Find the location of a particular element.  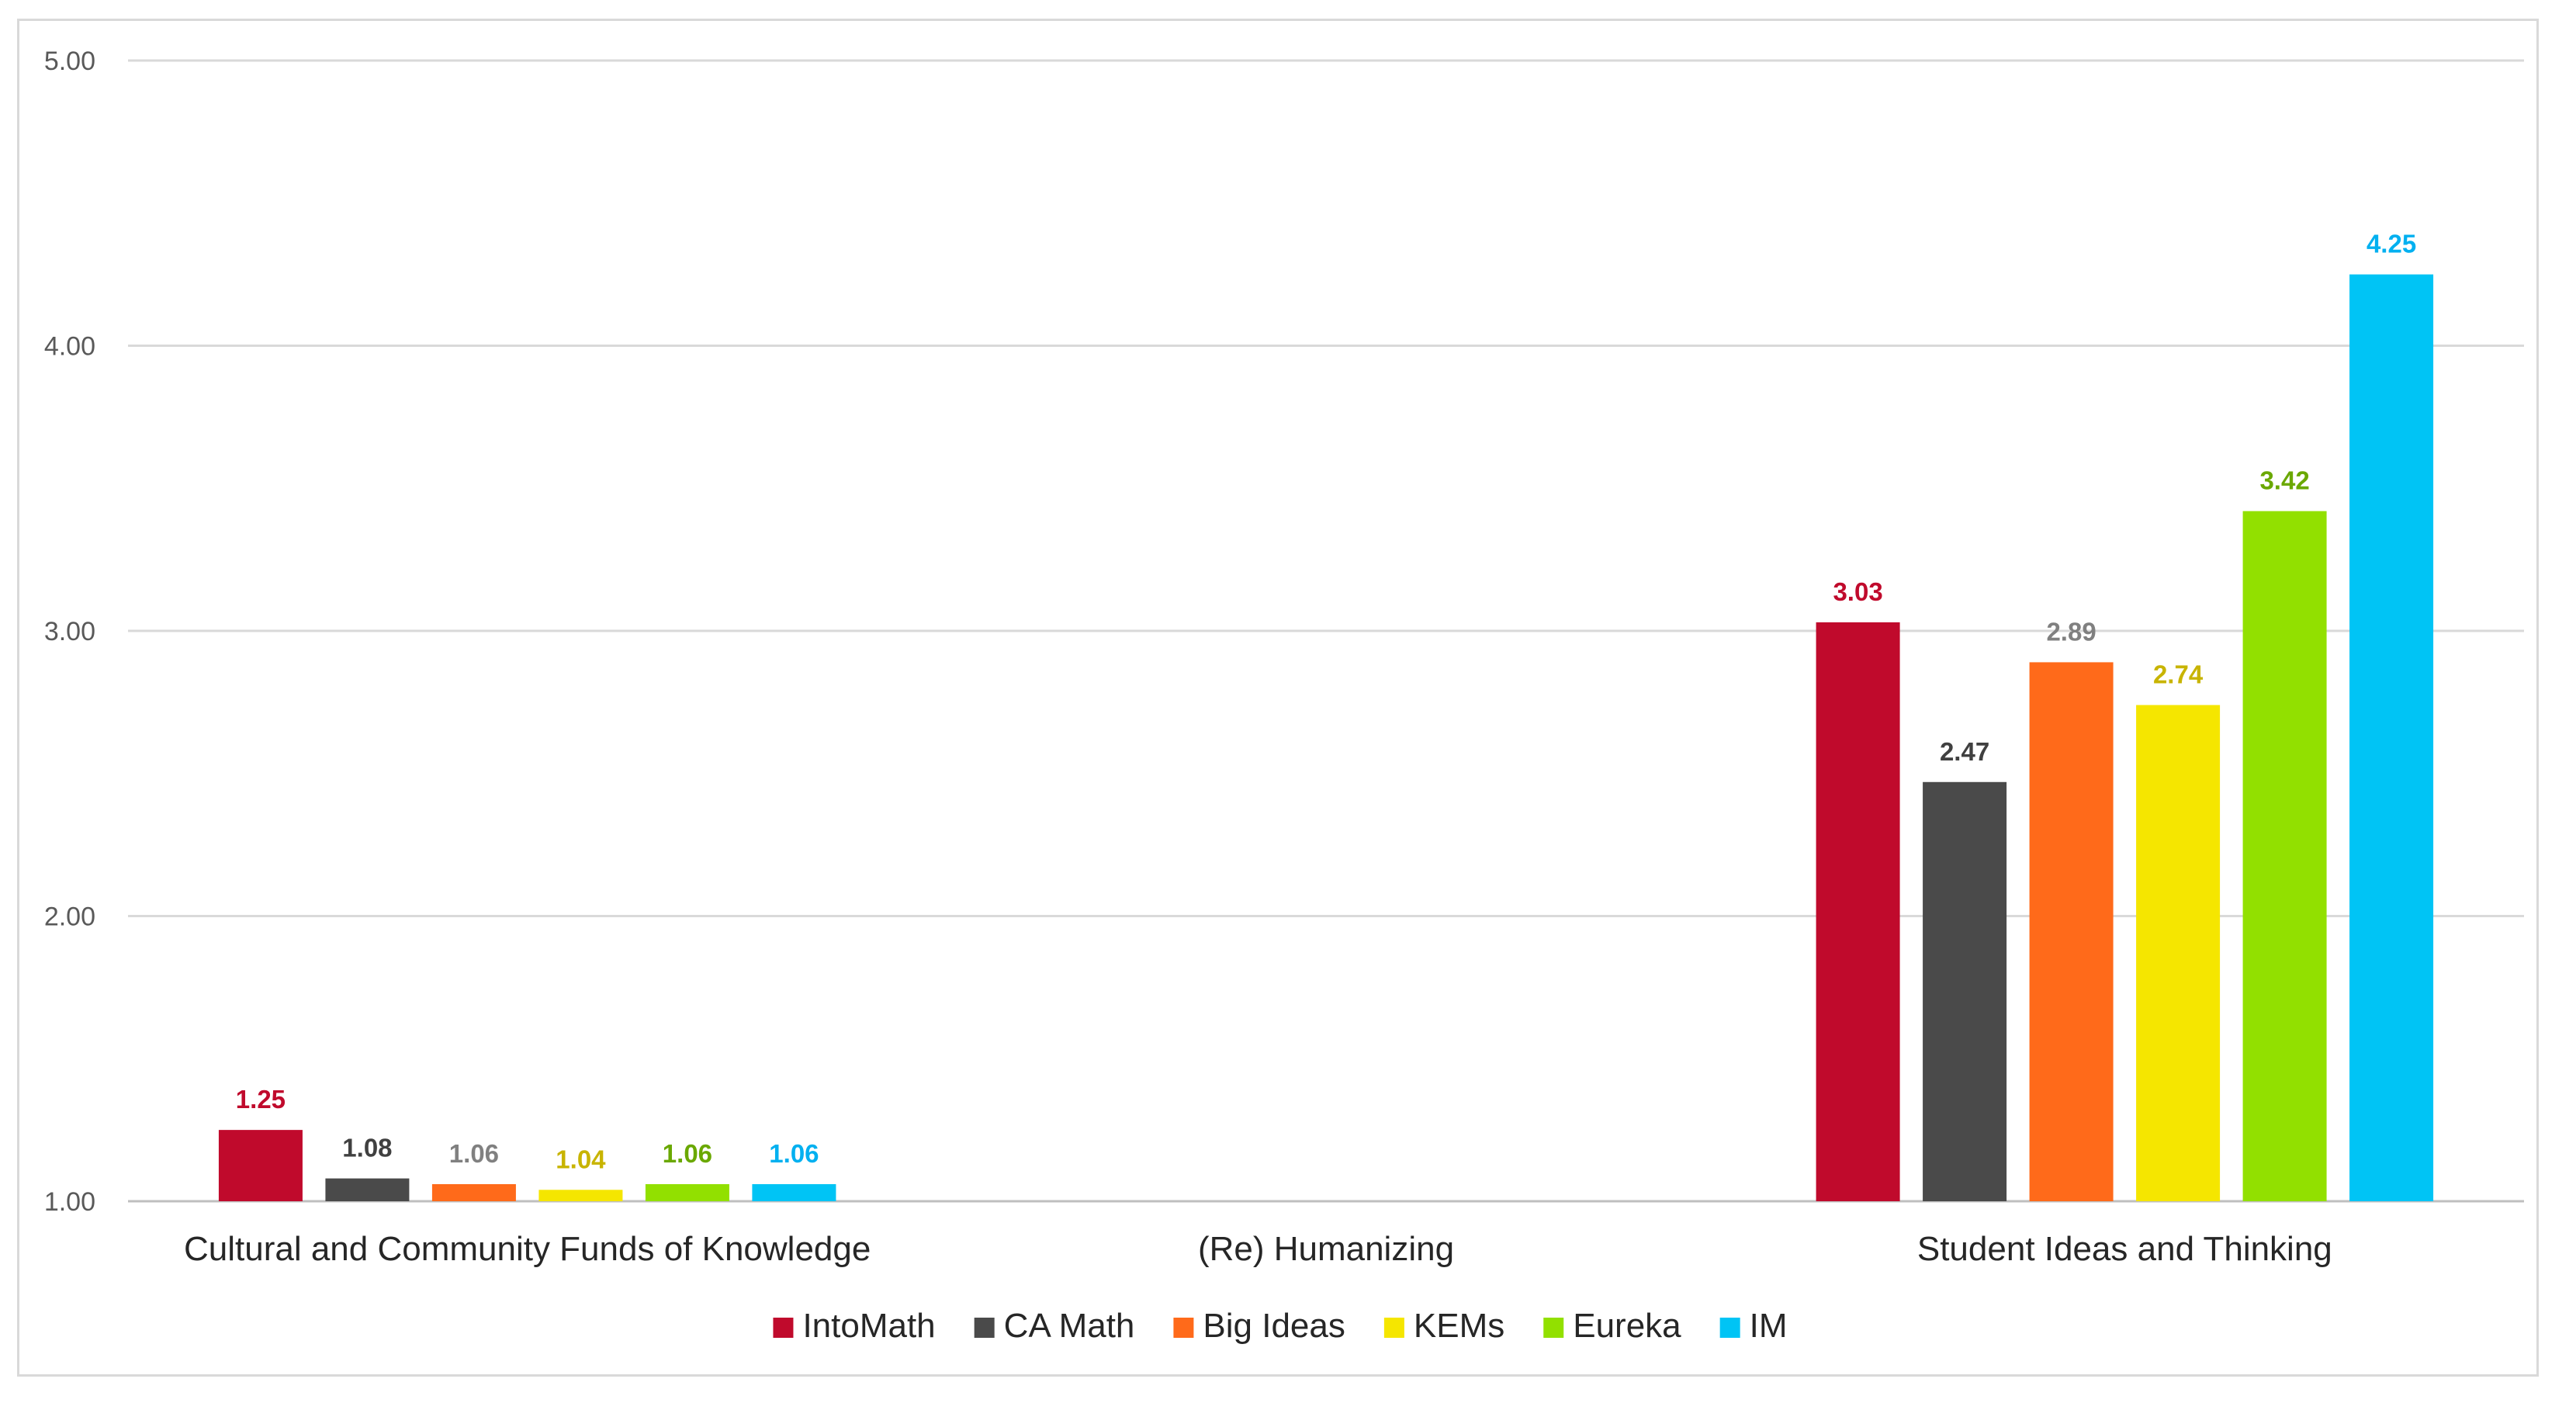

x-tick-label: (Re) Humanizing is located at coordinates (1326, 1249).